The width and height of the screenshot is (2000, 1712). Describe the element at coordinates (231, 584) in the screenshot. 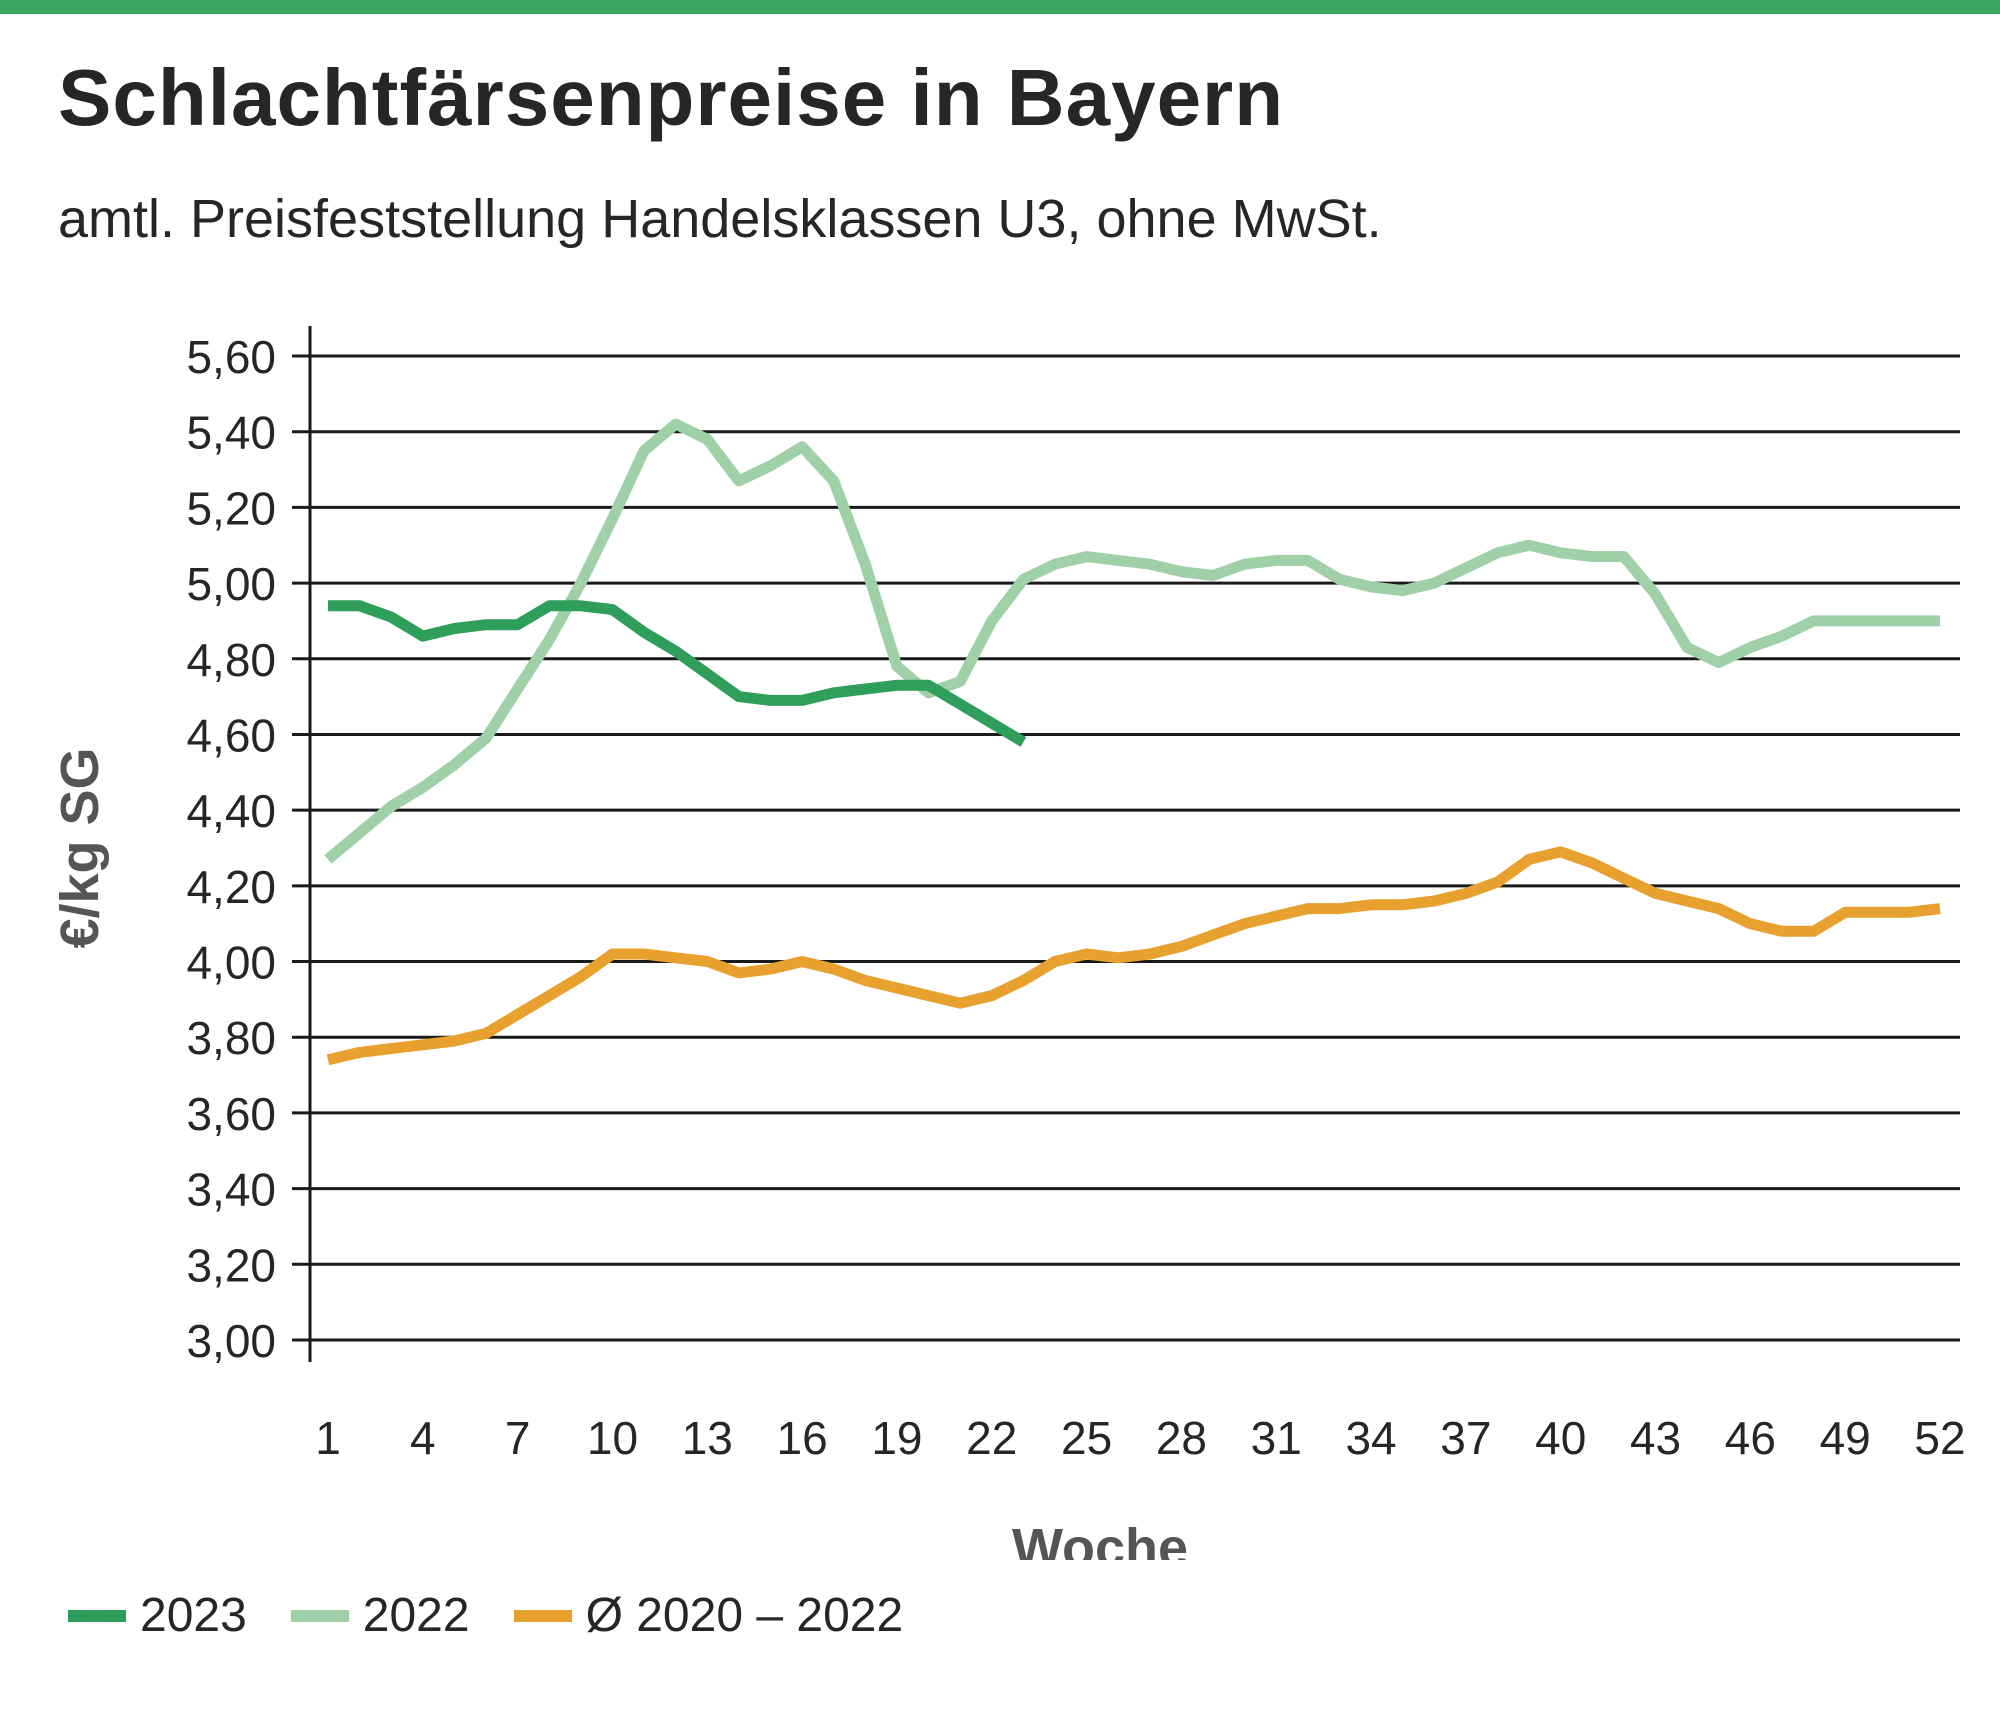

I see `y-tick-label: 5,00` at that location.